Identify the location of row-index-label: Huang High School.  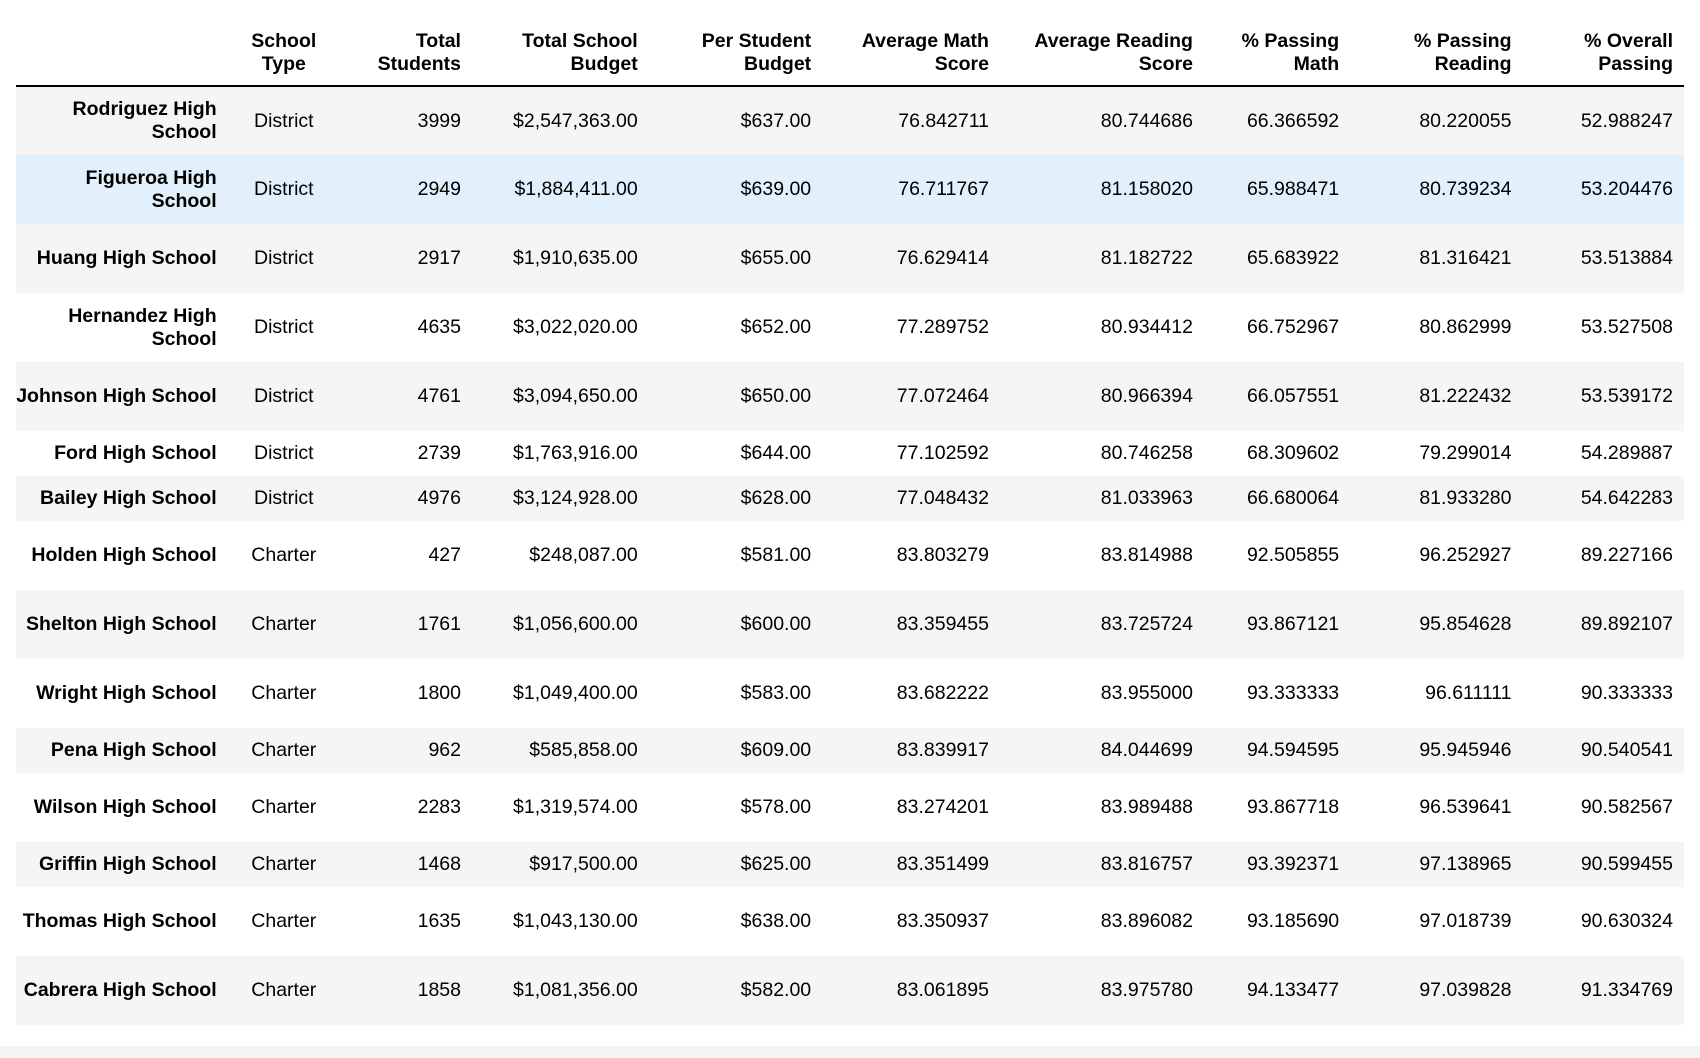
(126, 258).